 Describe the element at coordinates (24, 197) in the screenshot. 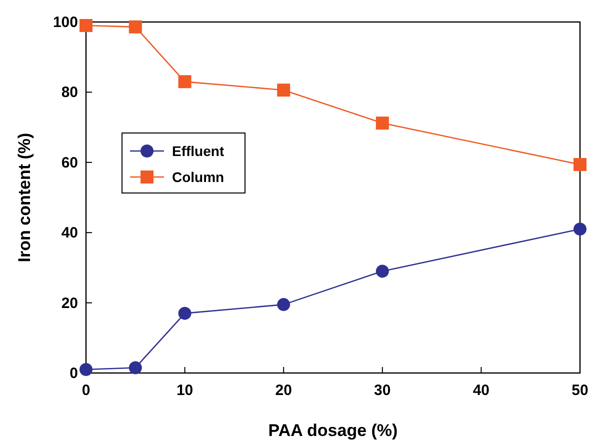

I see `y-axis-title: Iron content (%)` at that location.